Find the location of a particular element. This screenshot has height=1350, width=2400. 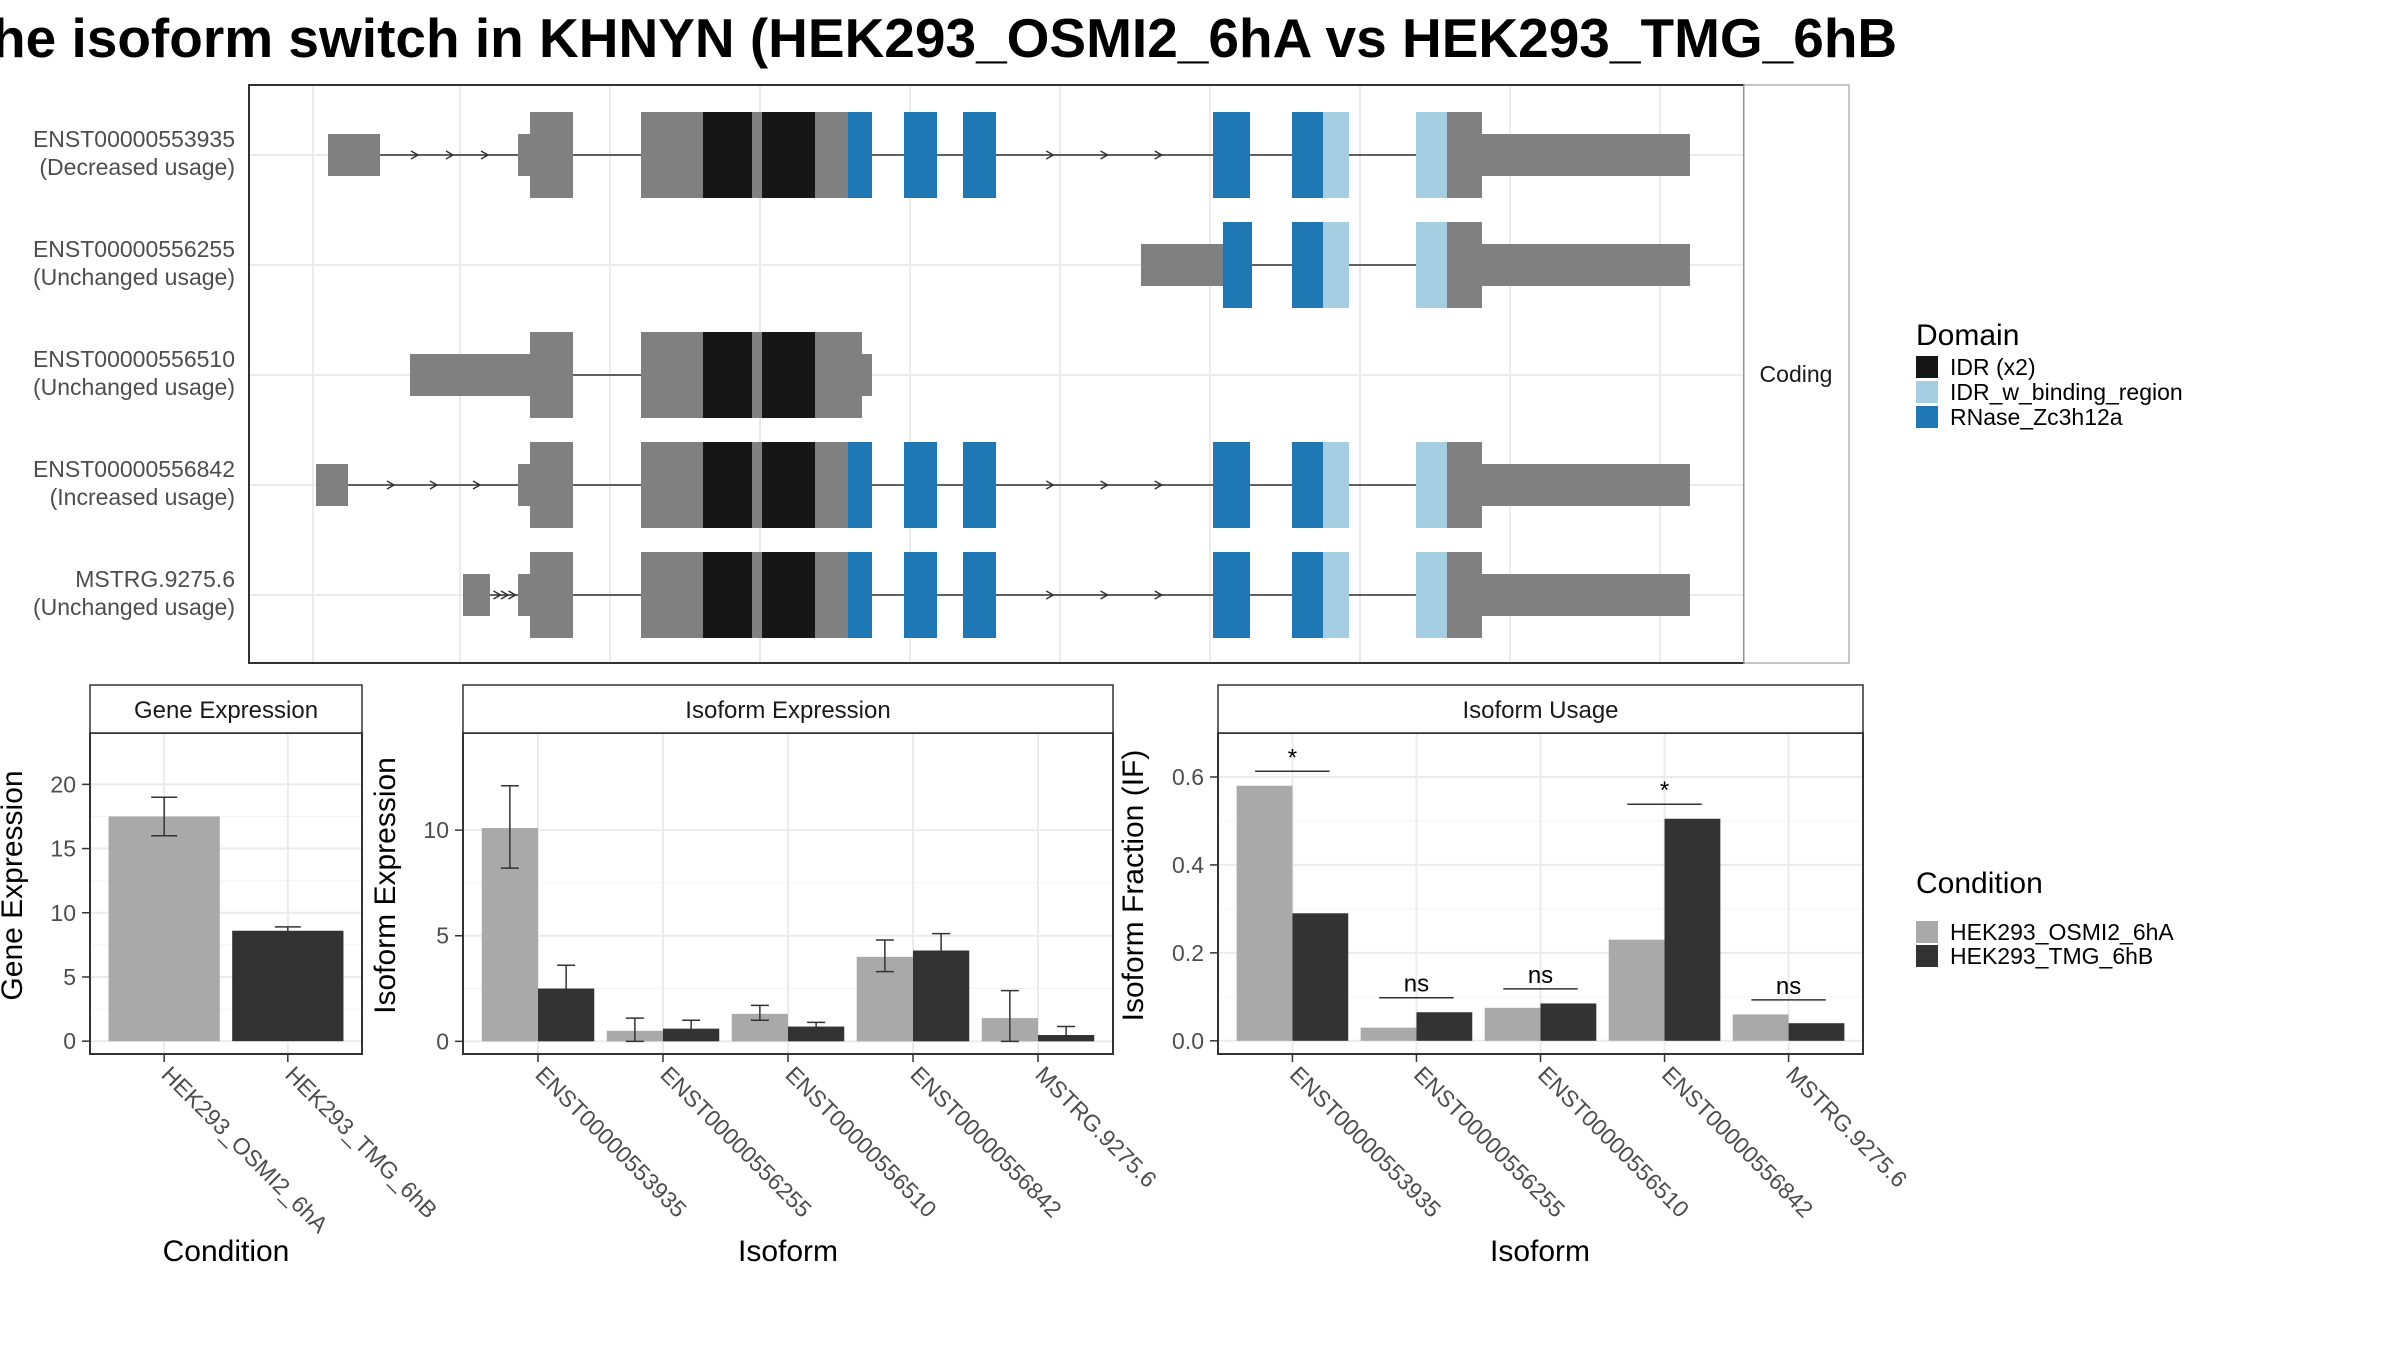

transcript-id-label: MSTRG.9275.6 is located at coordinates (155, 579).